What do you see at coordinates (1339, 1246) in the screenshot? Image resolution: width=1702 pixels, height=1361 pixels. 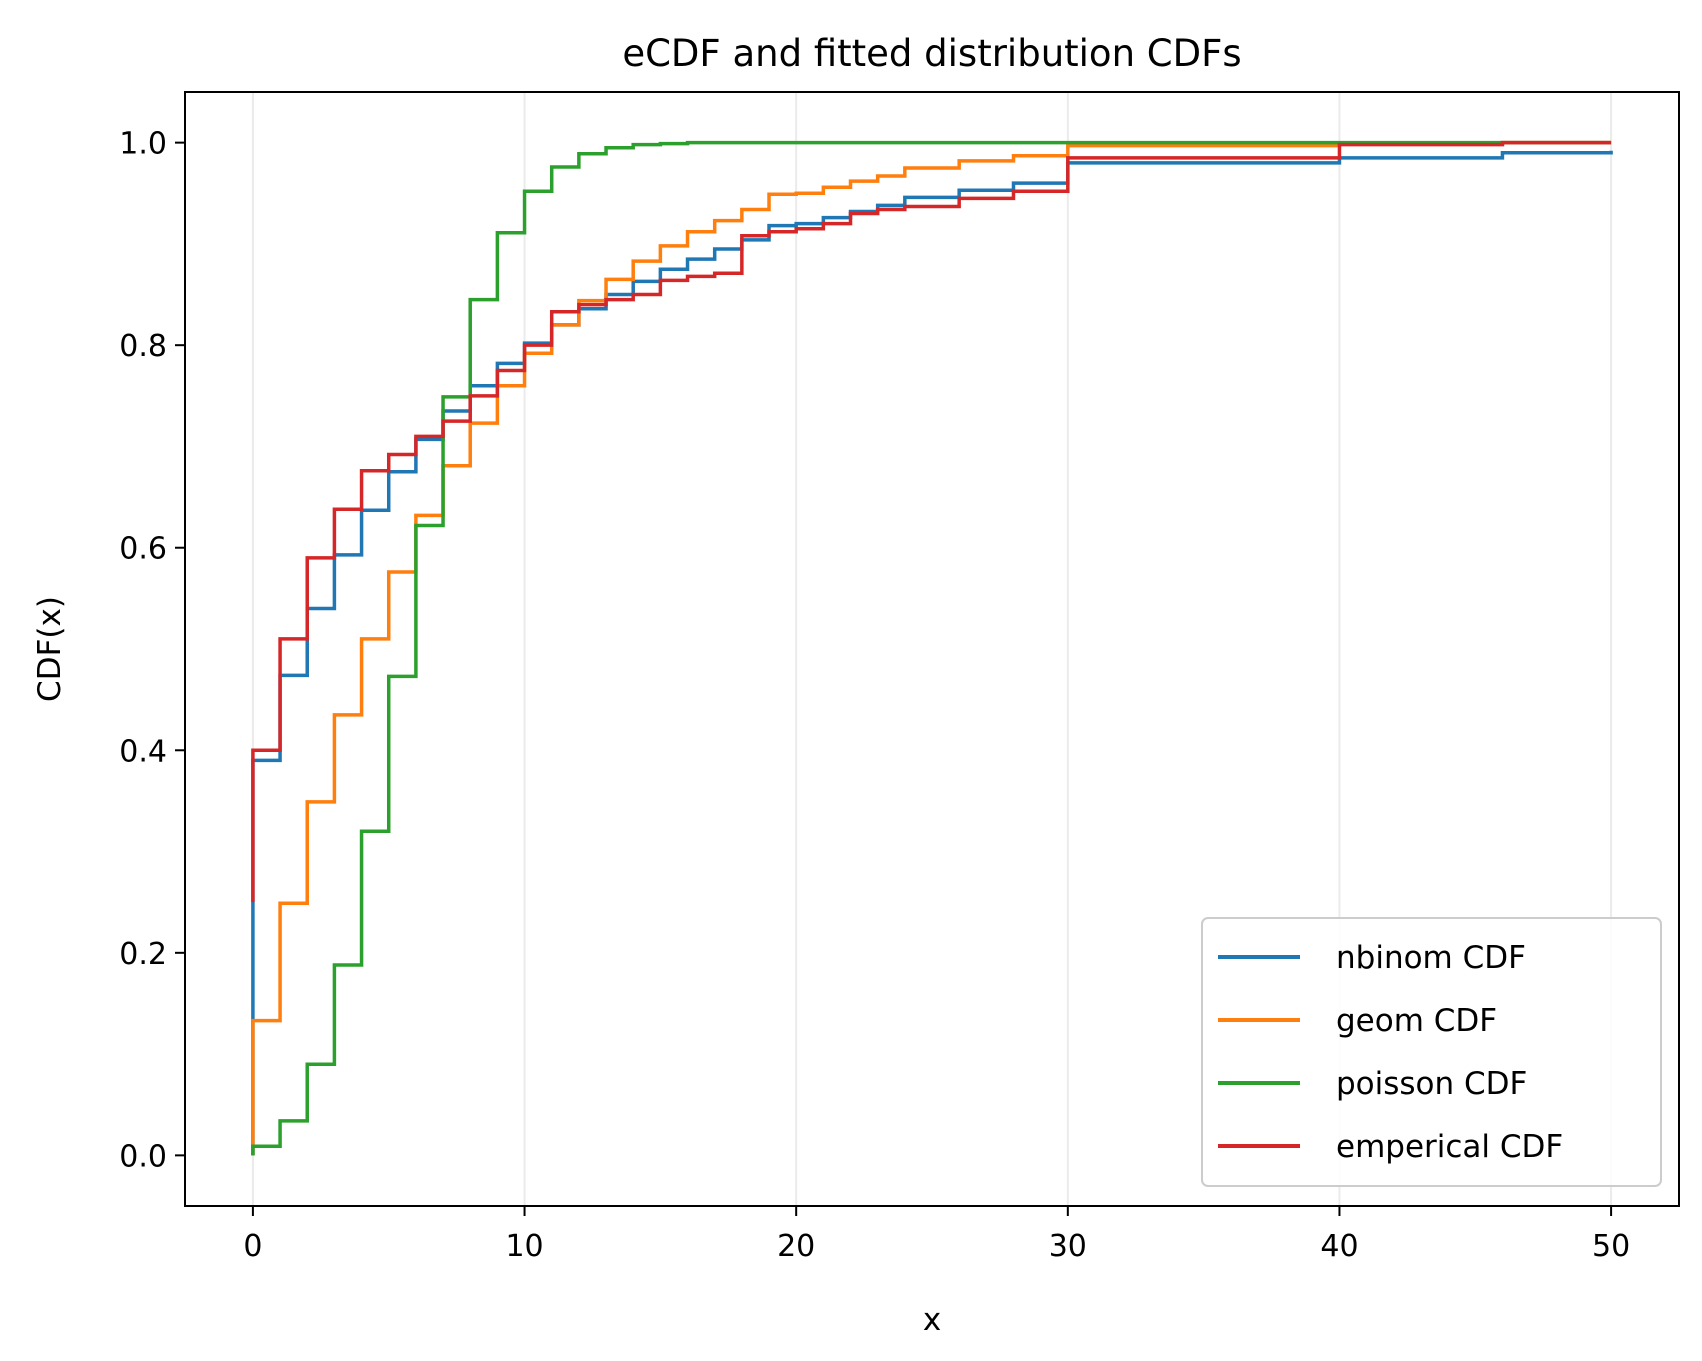 I see `x-tick-label: 40` at bounding box center [1339, 1246].